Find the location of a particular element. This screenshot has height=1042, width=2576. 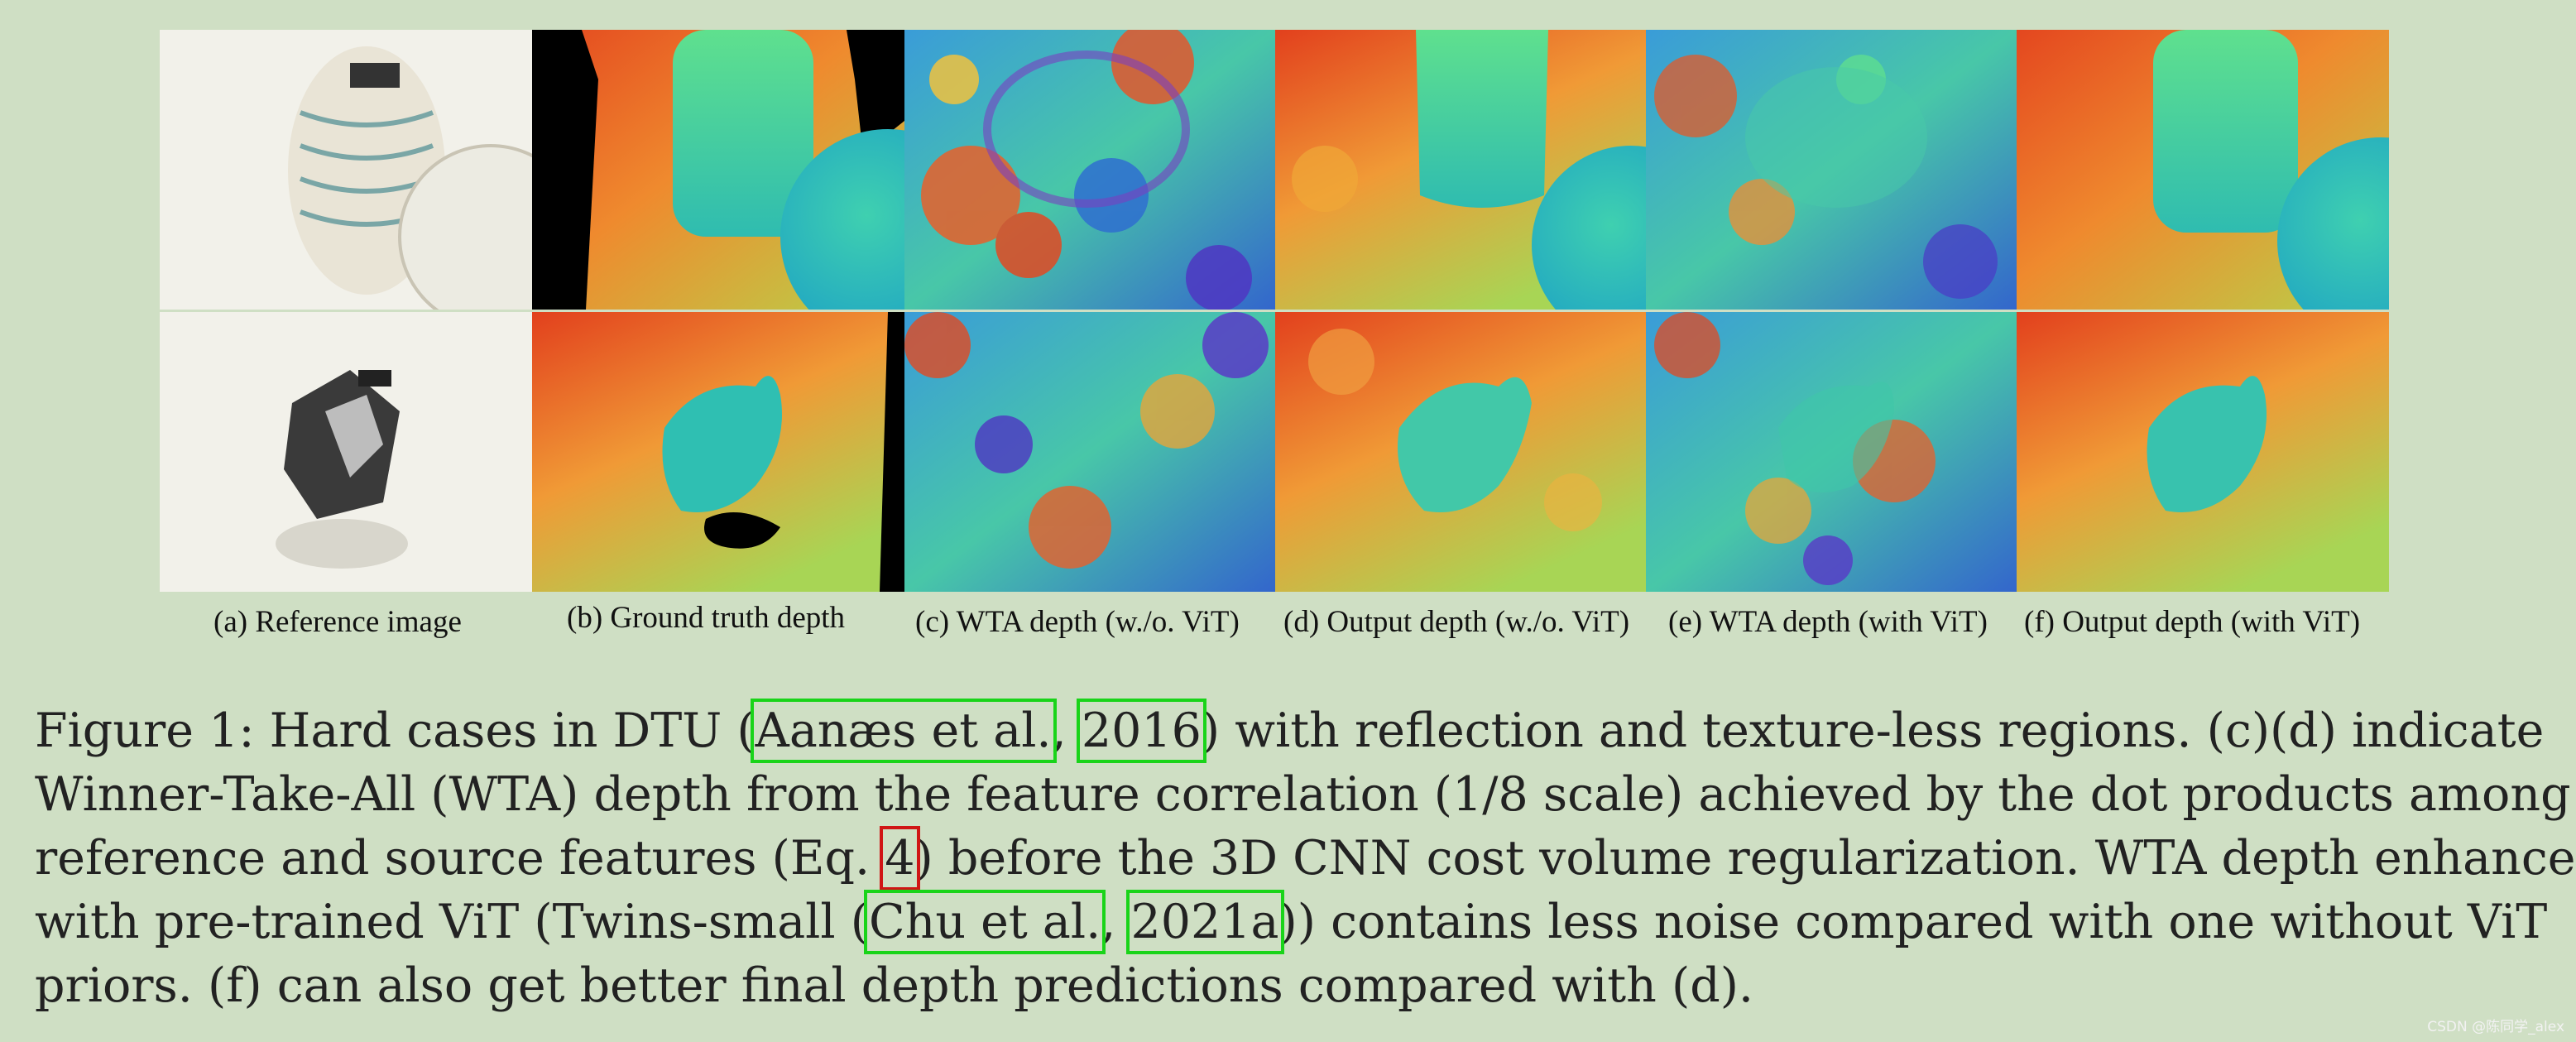

ref-image-cups is located at coordinates (346, 170).